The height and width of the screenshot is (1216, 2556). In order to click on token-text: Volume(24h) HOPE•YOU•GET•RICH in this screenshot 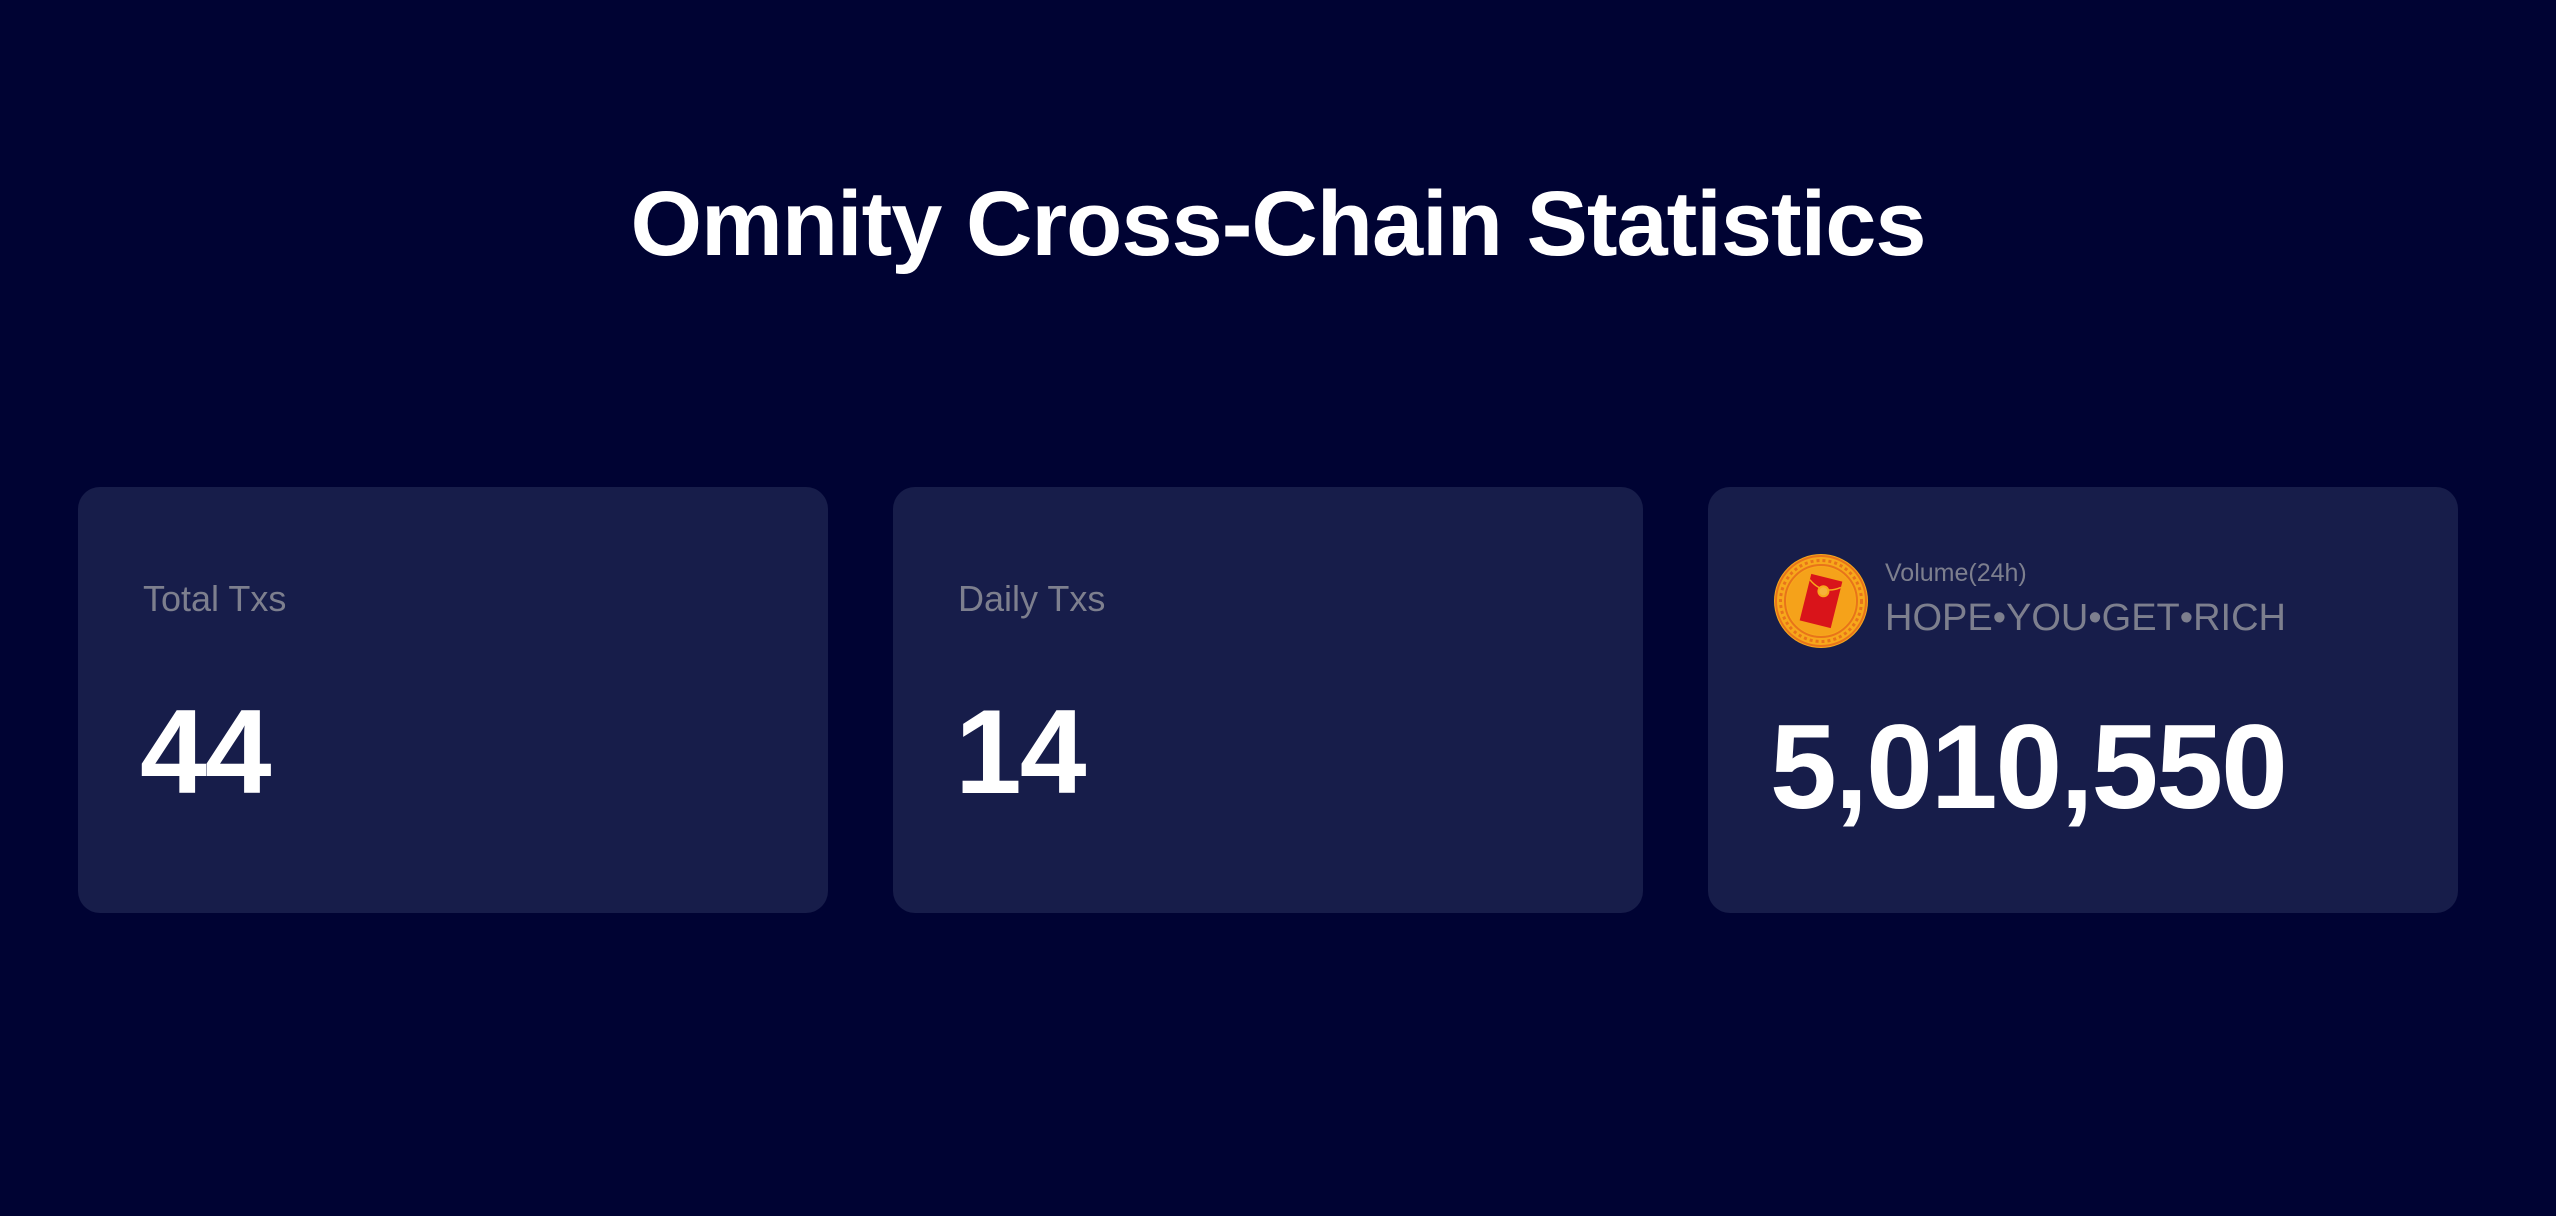, I will do `click(2085, 600)`.